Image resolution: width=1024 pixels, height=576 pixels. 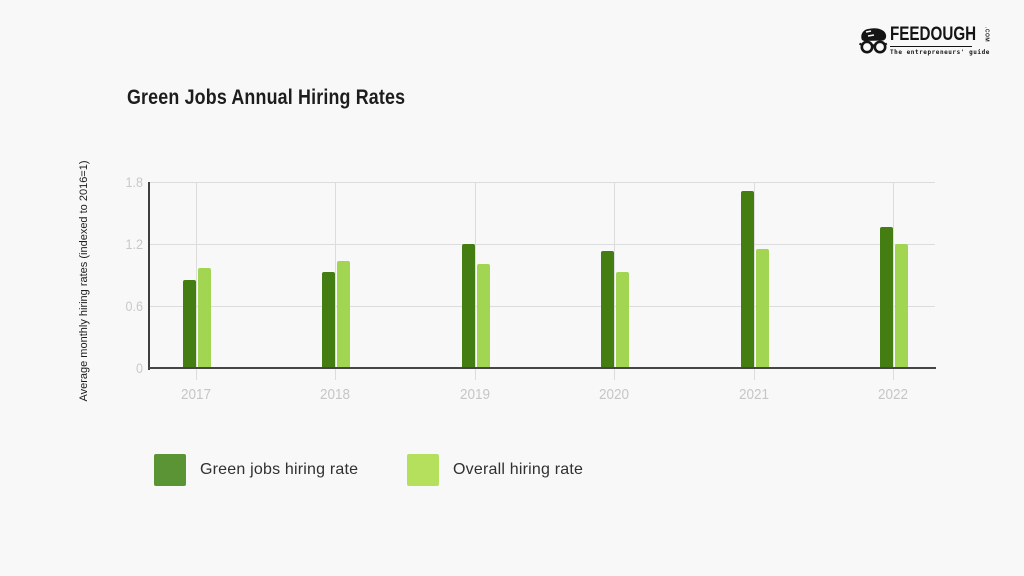 I want to click on bar-overall-2022, so click(x=901, y=306).